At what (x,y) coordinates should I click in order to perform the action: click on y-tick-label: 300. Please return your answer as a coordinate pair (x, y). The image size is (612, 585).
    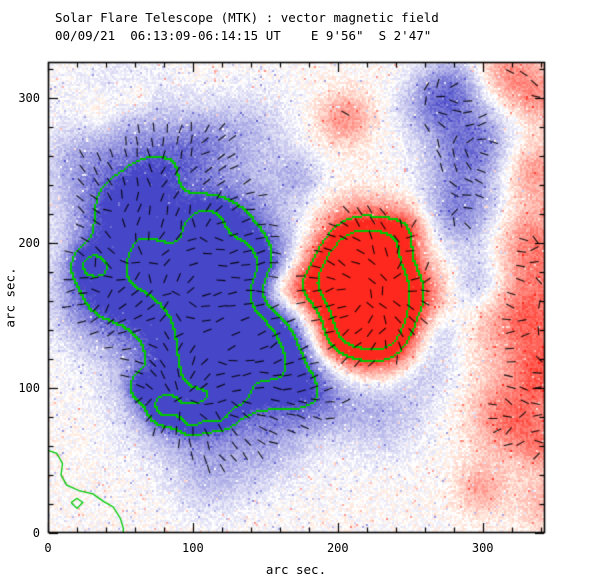
    Looking at the image, I should click on (29, 98).